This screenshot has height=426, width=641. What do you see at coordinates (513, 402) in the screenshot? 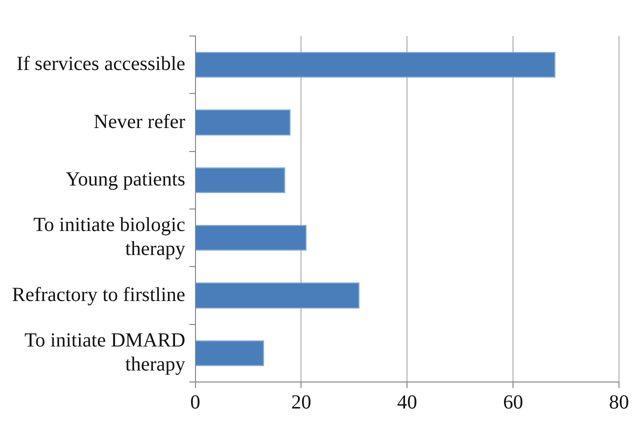
I see `x-tick-label: 60` at bounding box center [513, 402].